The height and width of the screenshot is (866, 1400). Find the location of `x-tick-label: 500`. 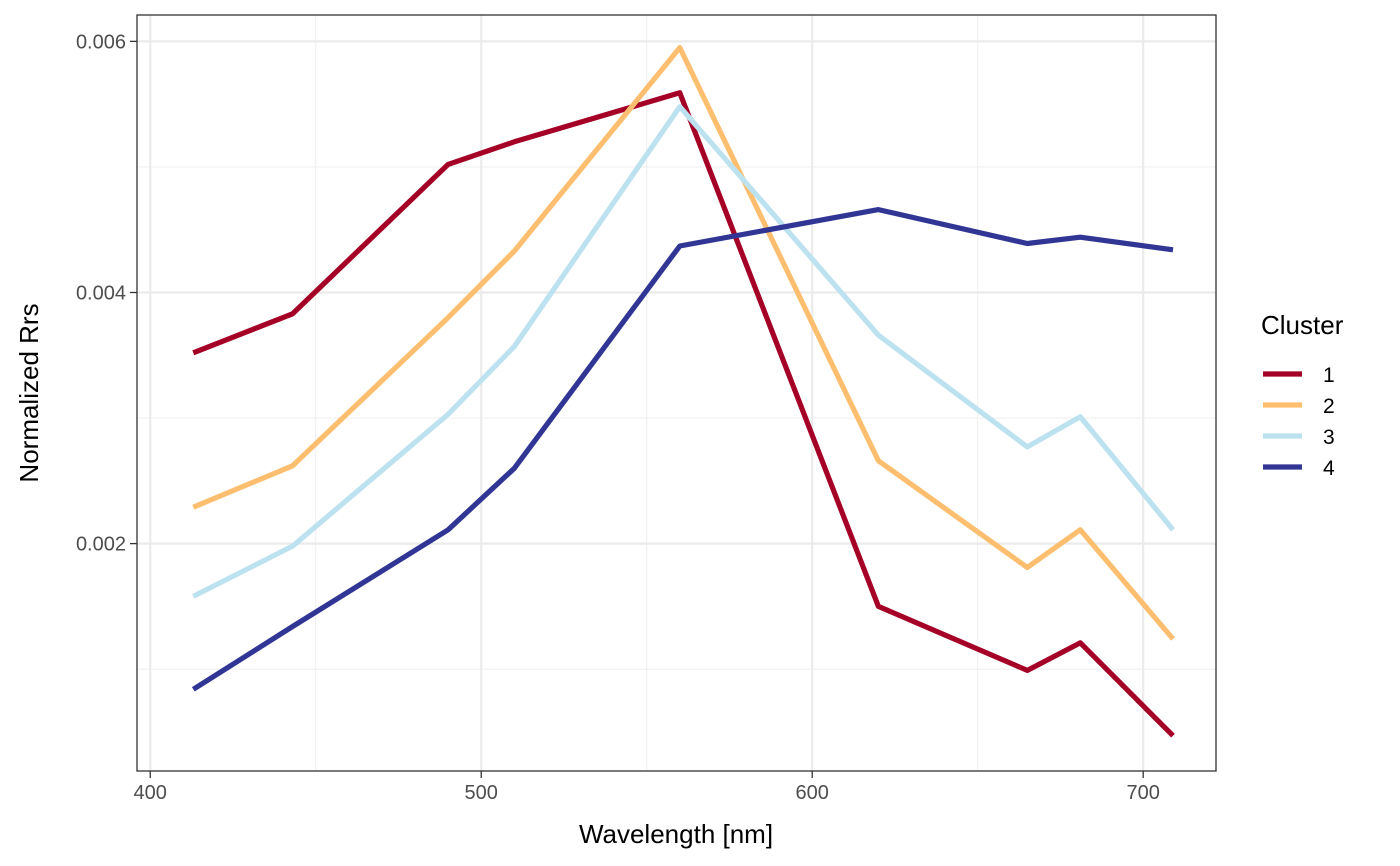

x-tick-label: 500 is located at coordinates (481, 793).